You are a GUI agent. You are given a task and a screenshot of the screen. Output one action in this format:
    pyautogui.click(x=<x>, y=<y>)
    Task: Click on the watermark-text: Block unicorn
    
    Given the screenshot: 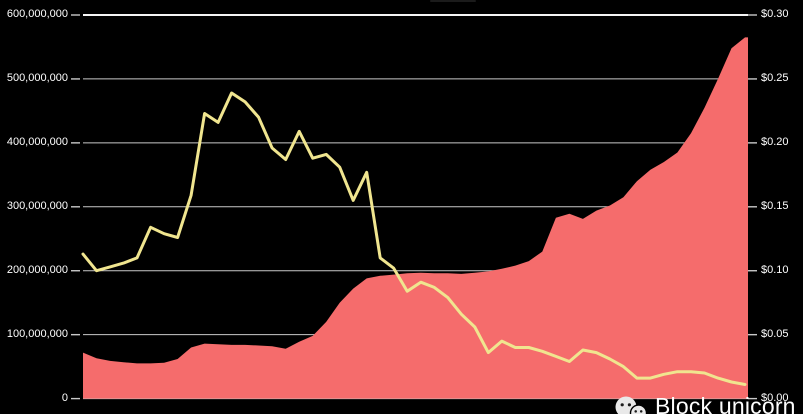 What is the action you would take?
    pyautogui.click(x=725, y=403)
    